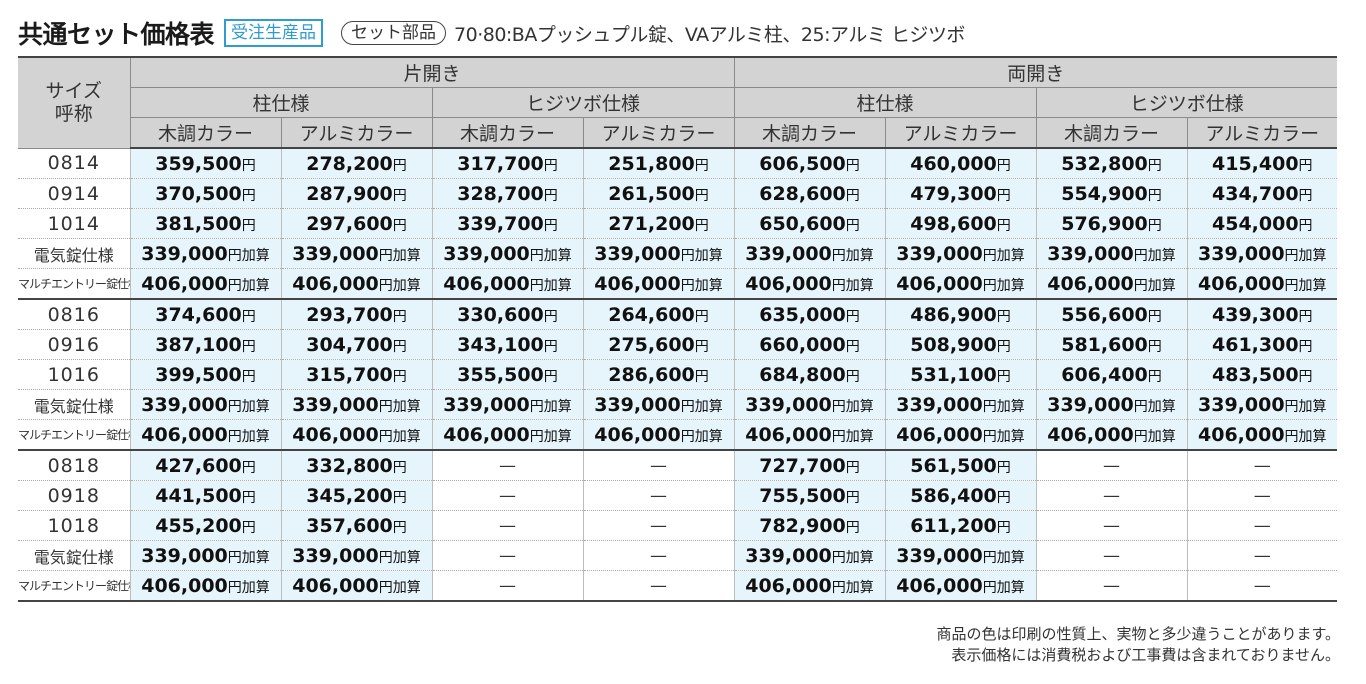 The height and width of the screenshot is (684, 1366). I want to click on price-cell: 387,100円, so click(205, 344).